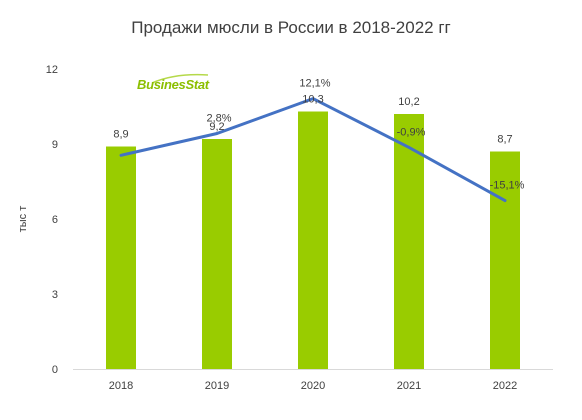  What do you see at coordinates (121, 386) in the screenshot?
I see `x-tick-label: 2018` at bounding box center [121, 386].